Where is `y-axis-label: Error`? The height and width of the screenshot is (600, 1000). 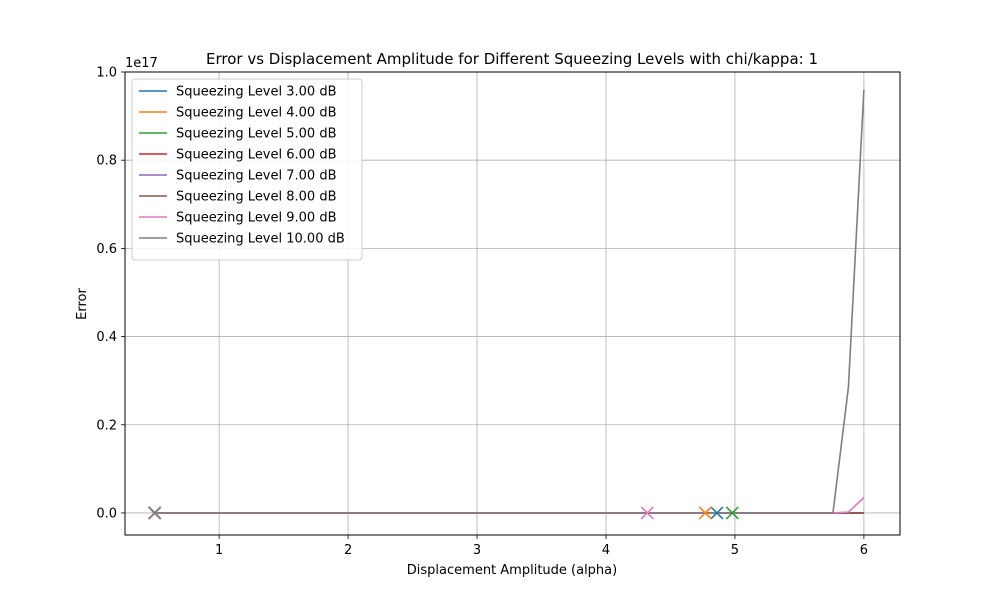 y-axis-label: Error is located at coordinates (82, 304).